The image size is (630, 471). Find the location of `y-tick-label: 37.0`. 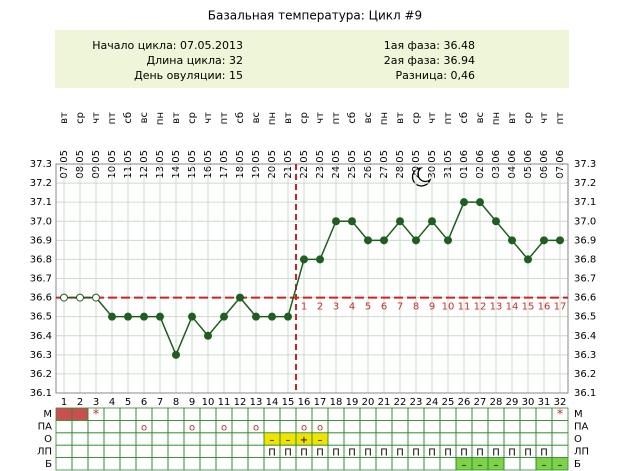

y-tick-label: 37.0 is located at coordinates (585, 221).